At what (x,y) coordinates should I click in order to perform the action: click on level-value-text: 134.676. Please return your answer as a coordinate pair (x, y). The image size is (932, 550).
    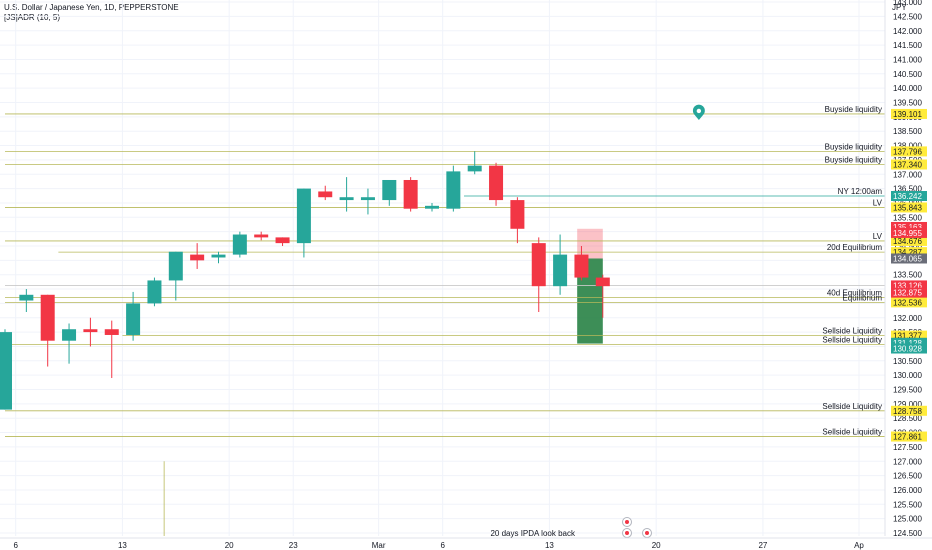
    Looking at the image, I should click on (907, 241).